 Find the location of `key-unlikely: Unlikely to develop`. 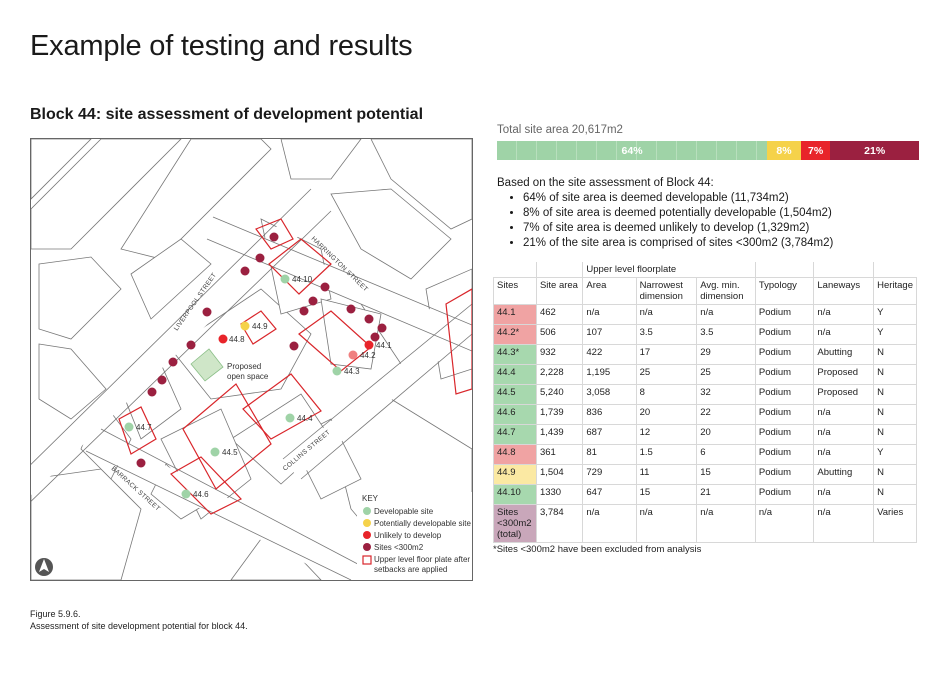

key-unlikely: Unlikely to develop is located at coordinates (408, 535).